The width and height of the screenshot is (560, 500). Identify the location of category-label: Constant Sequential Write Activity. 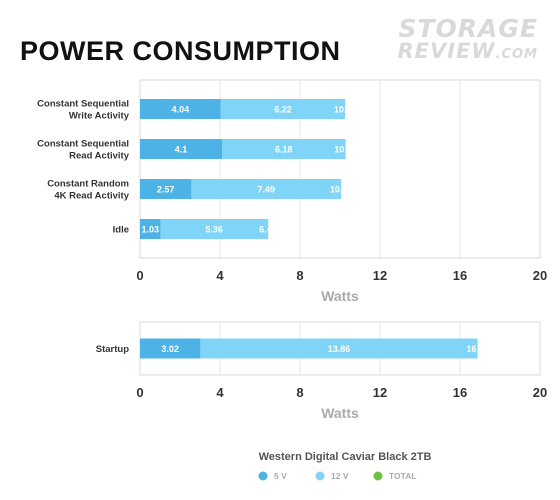
(83, 110).